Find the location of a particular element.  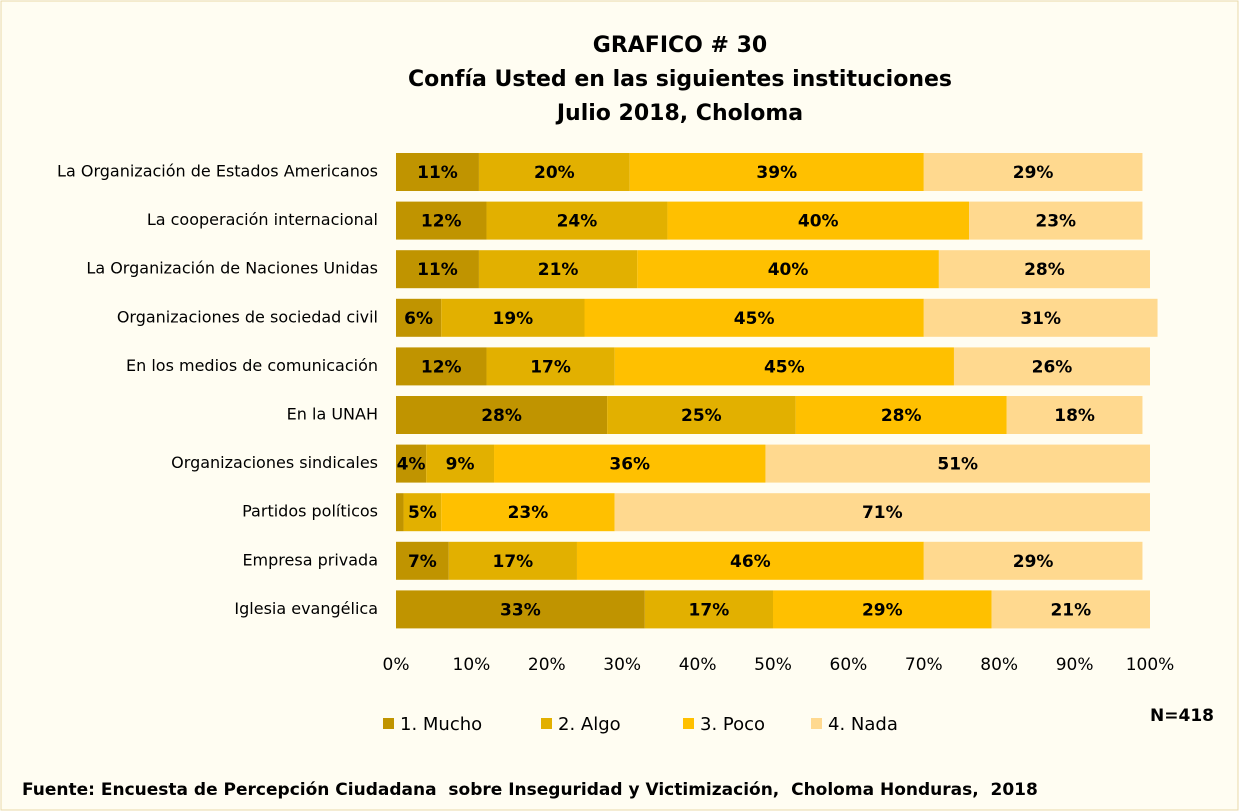

chart-subtitle: Julio 2018, Choloma is located at coordinates (679, 113).